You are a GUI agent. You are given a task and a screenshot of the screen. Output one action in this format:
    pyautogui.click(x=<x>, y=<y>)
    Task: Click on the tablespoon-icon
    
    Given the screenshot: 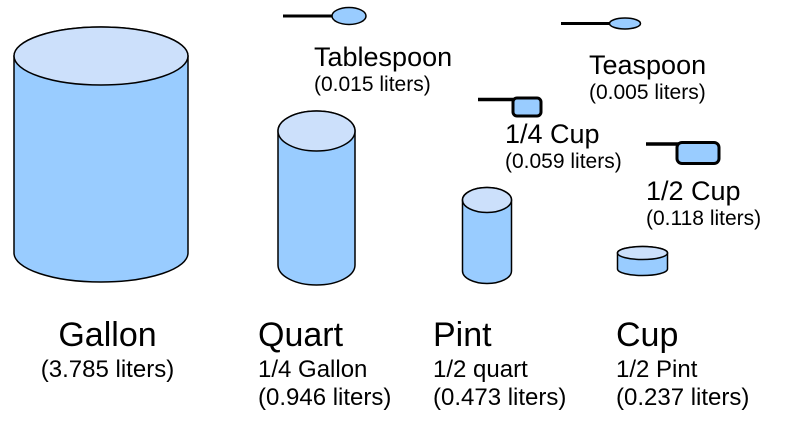 What is the action you would take?
    pyautogui.click(x=325, y=16)
    